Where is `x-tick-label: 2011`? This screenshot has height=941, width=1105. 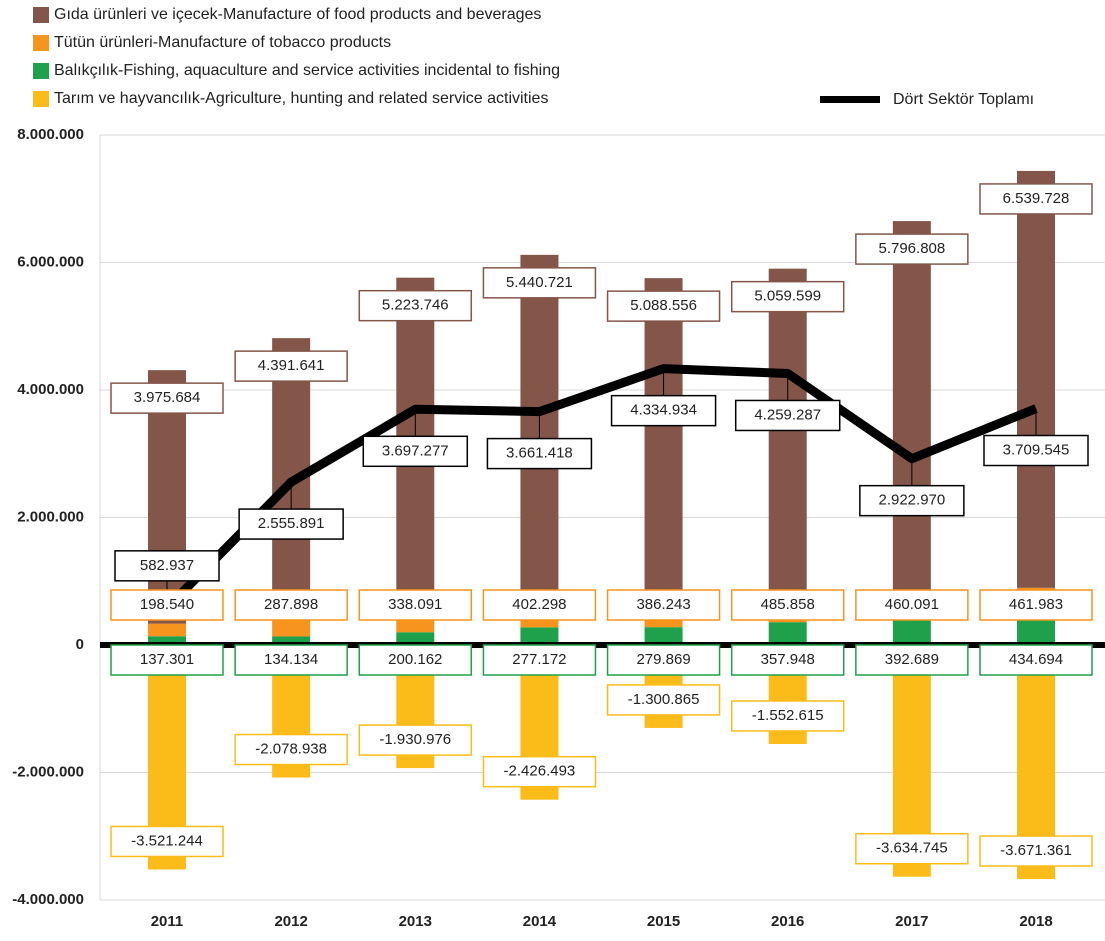 x-tick-label: 2011 is located at coordinates (167, 921).